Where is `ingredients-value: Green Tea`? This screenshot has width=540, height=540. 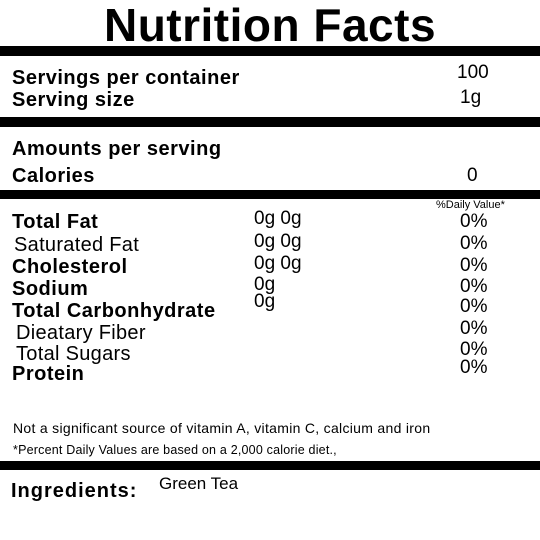
ingredients-value: Green Tea is located at coordinates (199, 483).